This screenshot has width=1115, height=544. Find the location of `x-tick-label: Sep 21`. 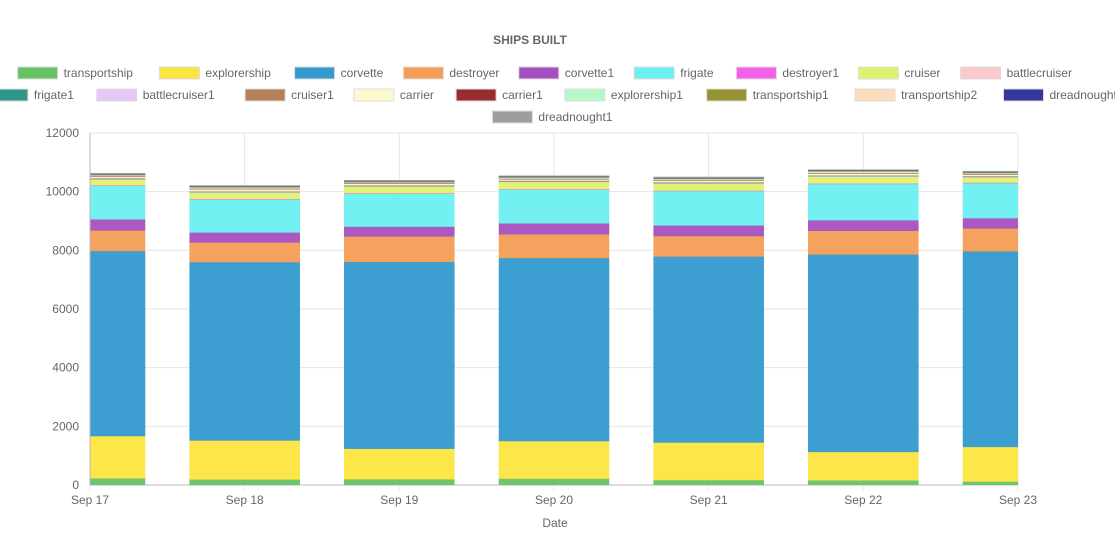

x-tick-label: Sep 21 is located at coordinates (709, 500).